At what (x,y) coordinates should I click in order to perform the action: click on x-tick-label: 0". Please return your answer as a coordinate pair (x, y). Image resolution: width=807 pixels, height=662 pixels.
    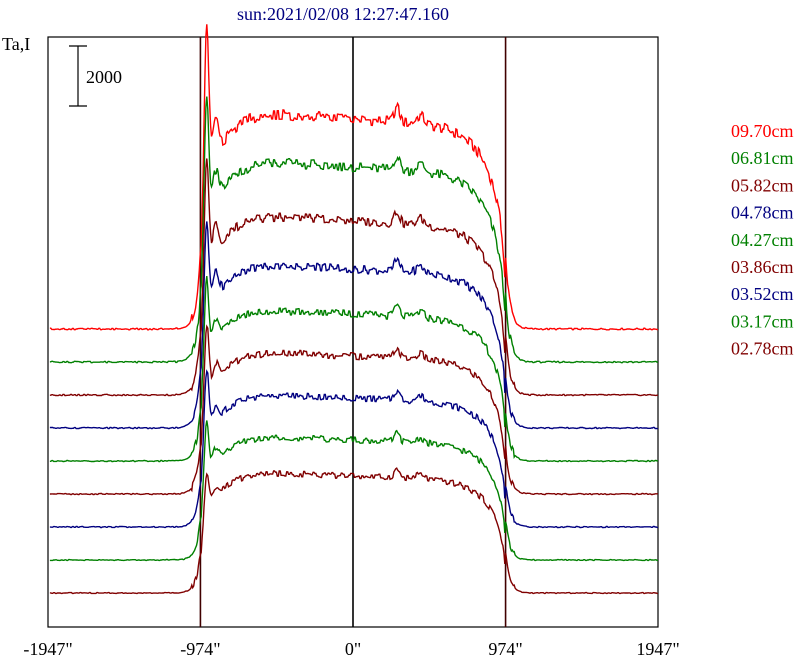
    Looking at the image, I should click on (353, 649).